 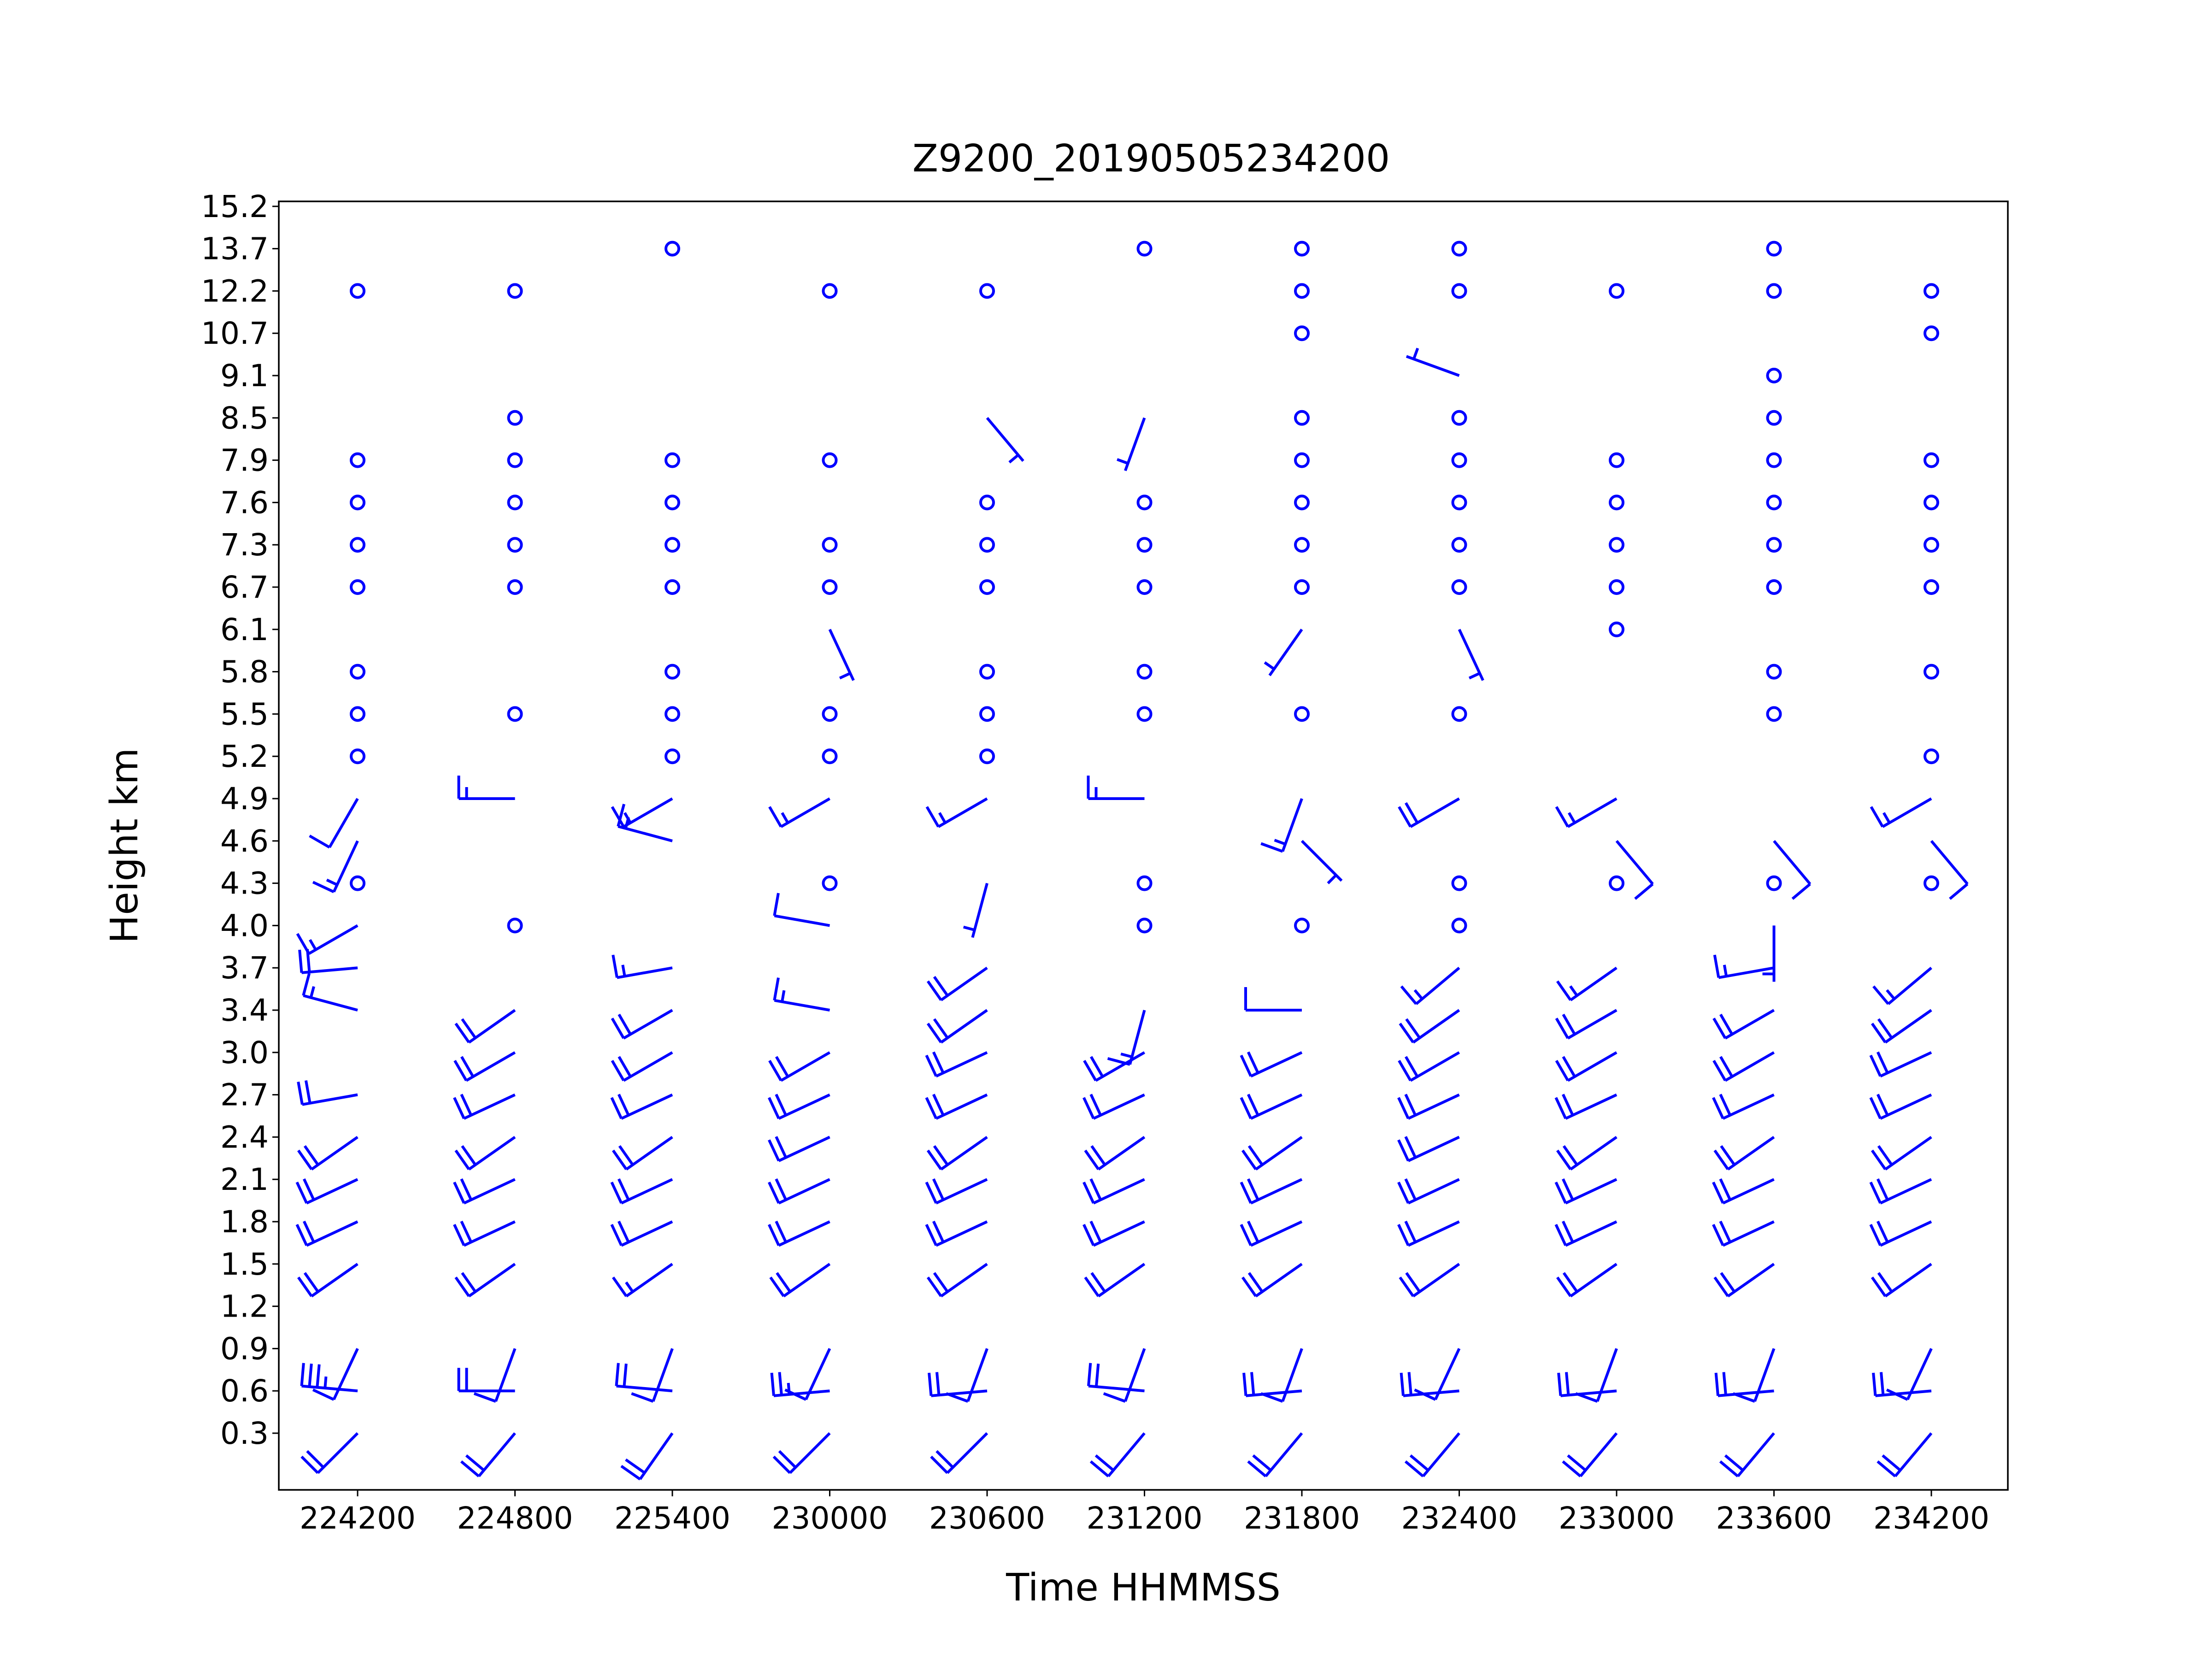 I want to click on y-tick-label: 2.7, so click(x=244, y=1095).